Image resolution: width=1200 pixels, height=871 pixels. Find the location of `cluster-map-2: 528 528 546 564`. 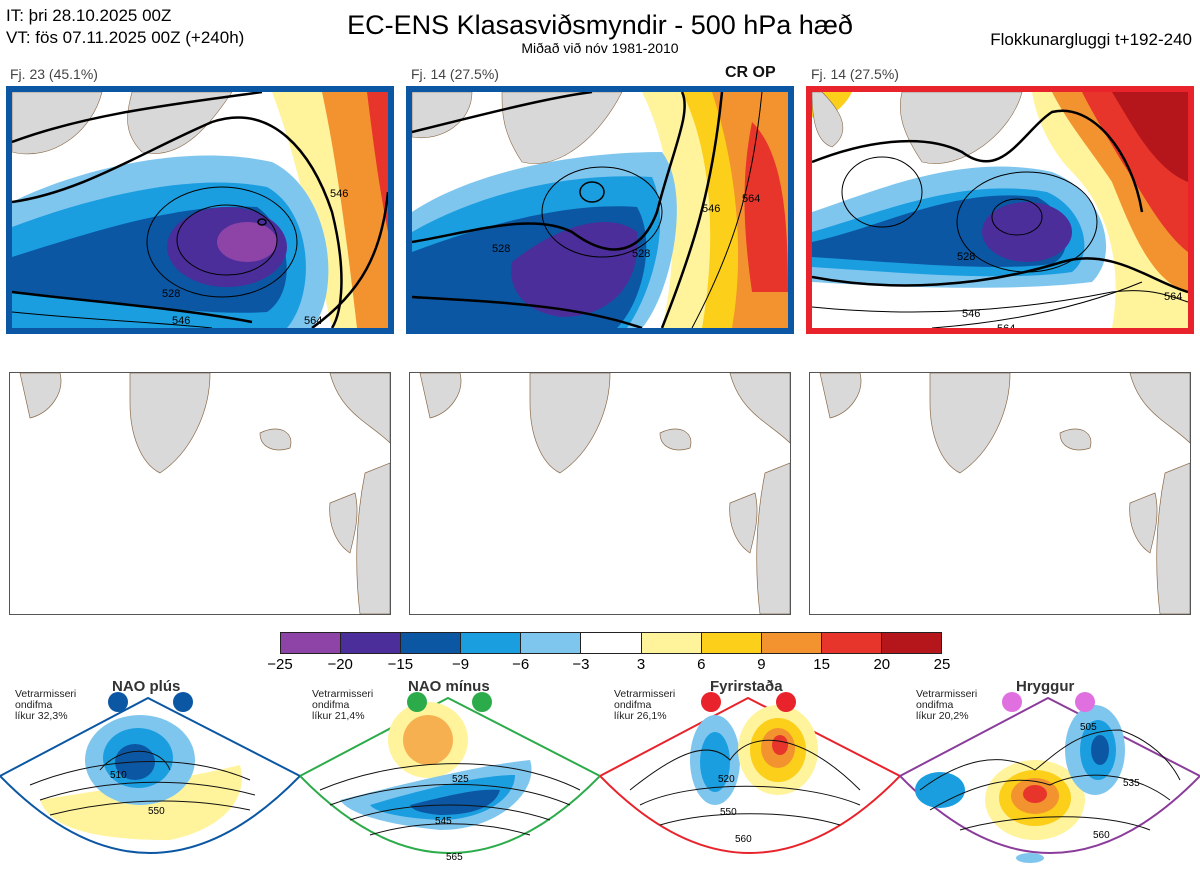

cluster-map-2: 528 528 546 564 is located at coordinates (600, 210).